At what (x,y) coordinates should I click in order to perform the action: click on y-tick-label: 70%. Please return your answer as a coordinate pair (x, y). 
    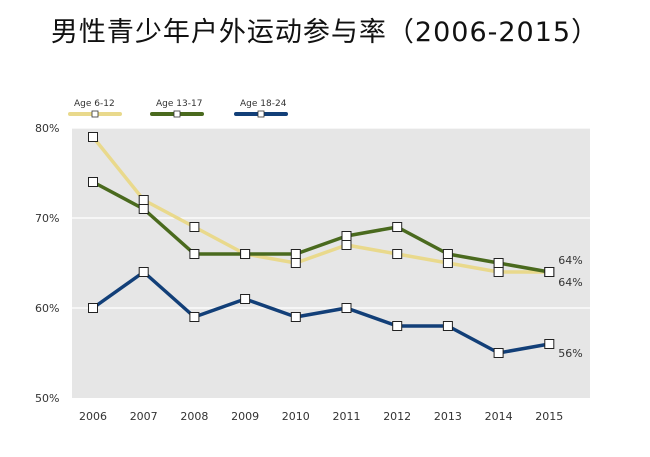
    Looking at the image, I should click on (47, 218).